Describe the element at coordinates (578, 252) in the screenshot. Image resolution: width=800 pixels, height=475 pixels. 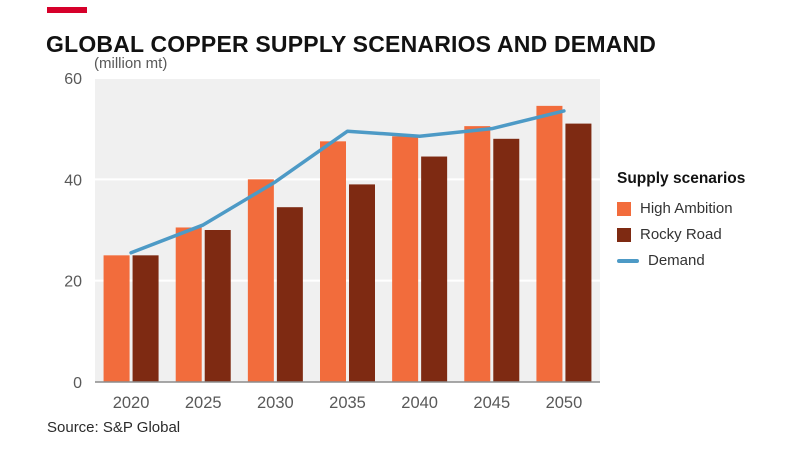
I see `bar-rocky-road-2050` at that location.